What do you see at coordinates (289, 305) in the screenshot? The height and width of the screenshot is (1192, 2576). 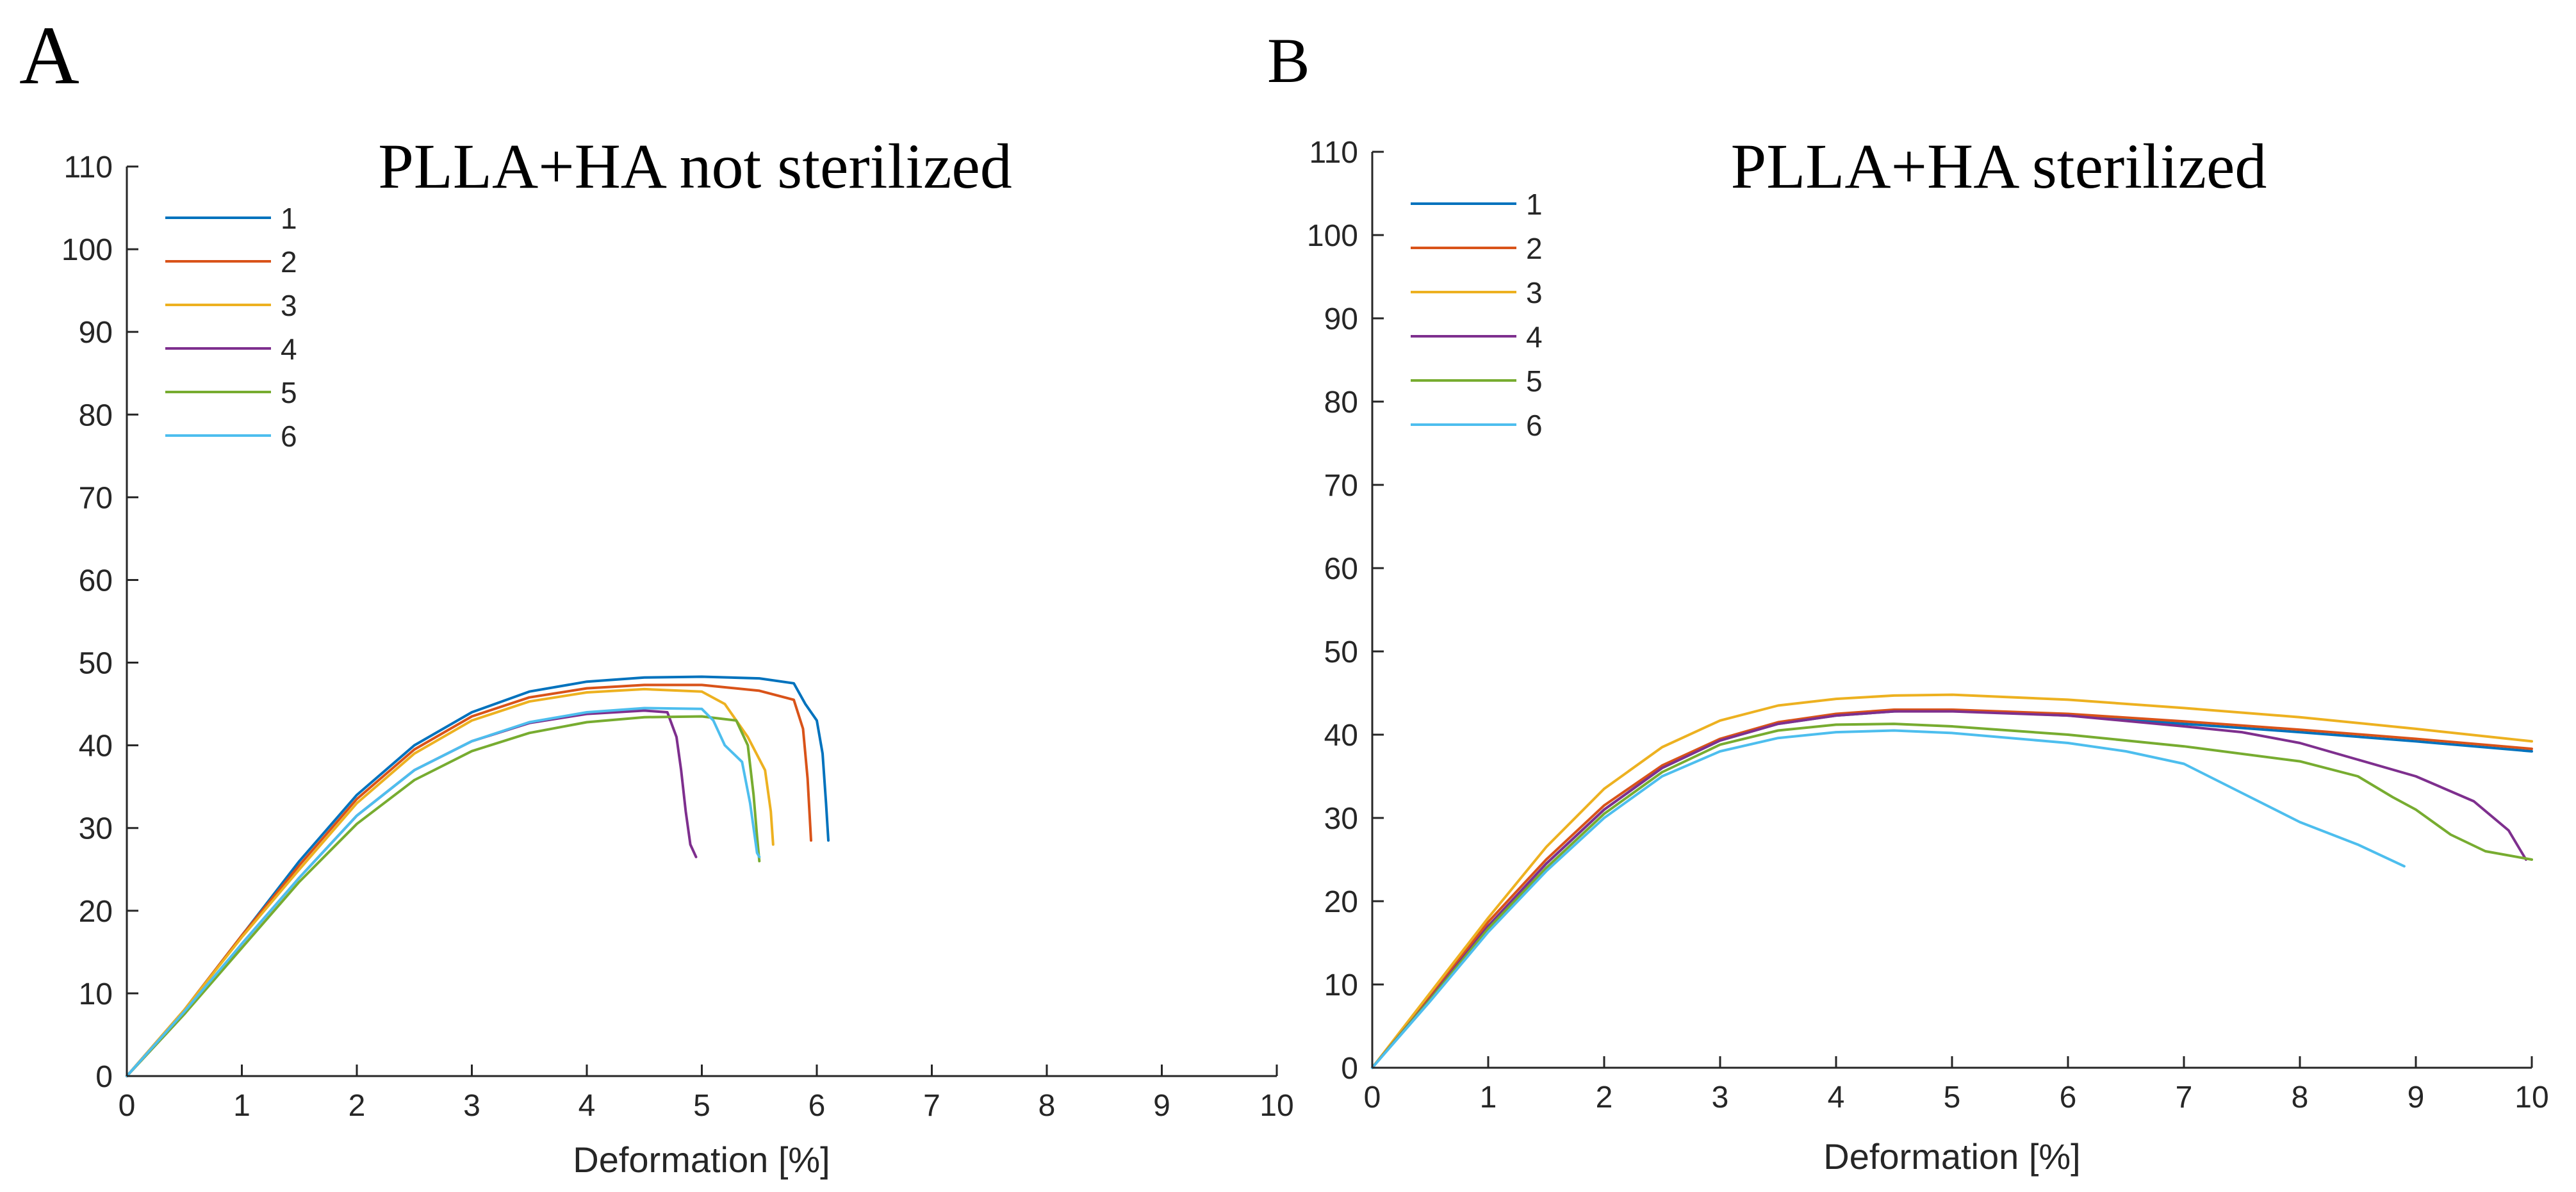 I see `legend-label-a-3: 3` at bounding box center [289, 305].